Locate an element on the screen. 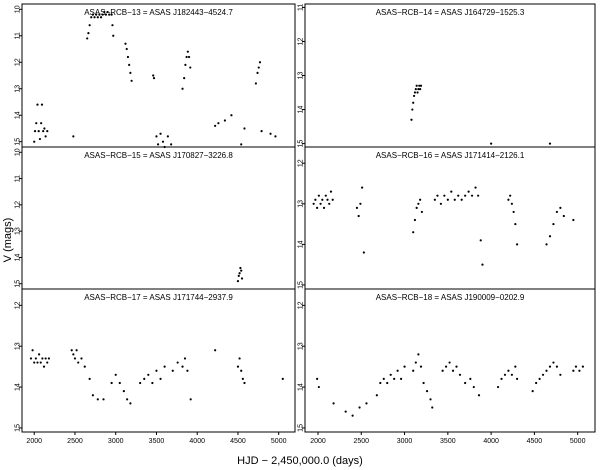 Image resolution: width=600 pixels, height=470 pixels. x-tick-label: 5000 is located at coordinates (279, 441).